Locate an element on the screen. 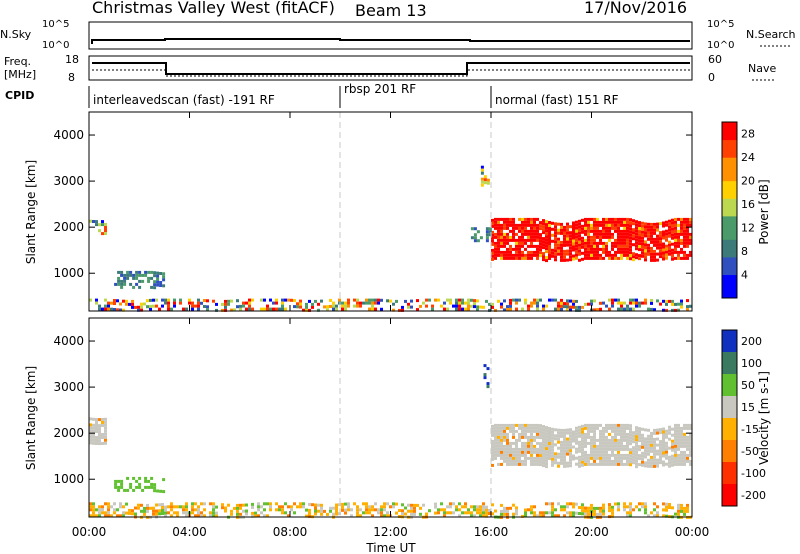 The image size is (800, 554). colorbar-cell is located at coordinates (729, 289).